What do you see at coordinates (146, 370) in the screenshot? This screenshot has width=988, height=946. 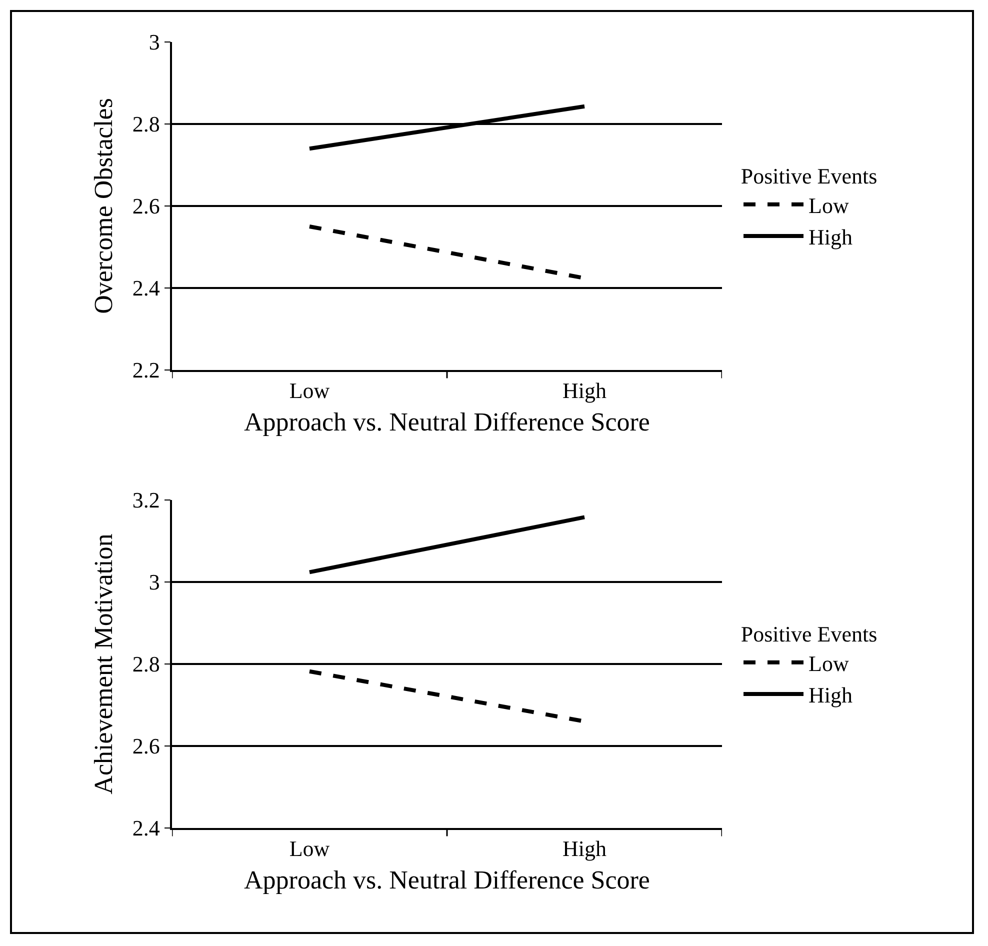 I see `y-tick-label: 2.2` at bounding box center [146, 370].